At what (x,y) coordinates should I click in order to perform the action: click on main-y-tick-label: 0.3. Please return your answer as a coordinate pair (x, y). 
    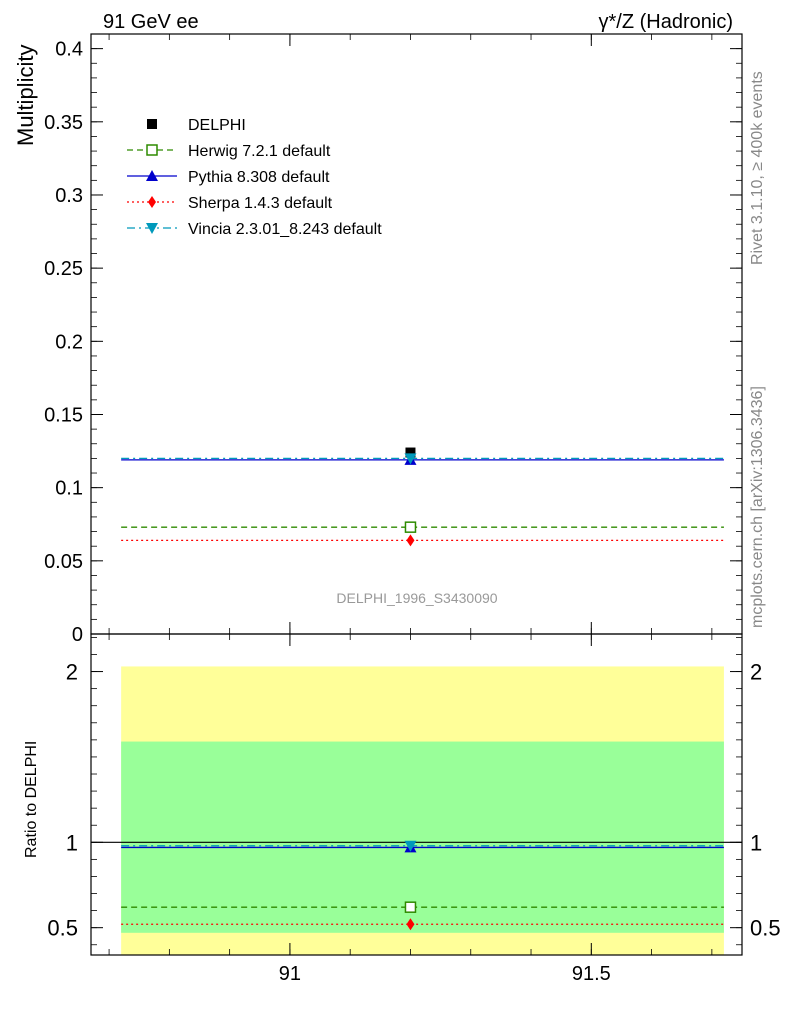
    Looking at the image, I should click on (69, 196).